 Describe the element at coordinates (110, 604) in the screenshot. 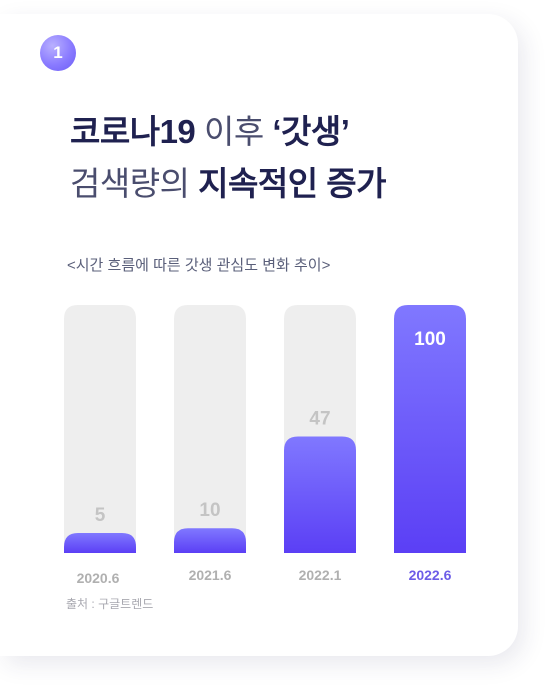

I see `source-note: 출처 : 구글트렌드` at that location.